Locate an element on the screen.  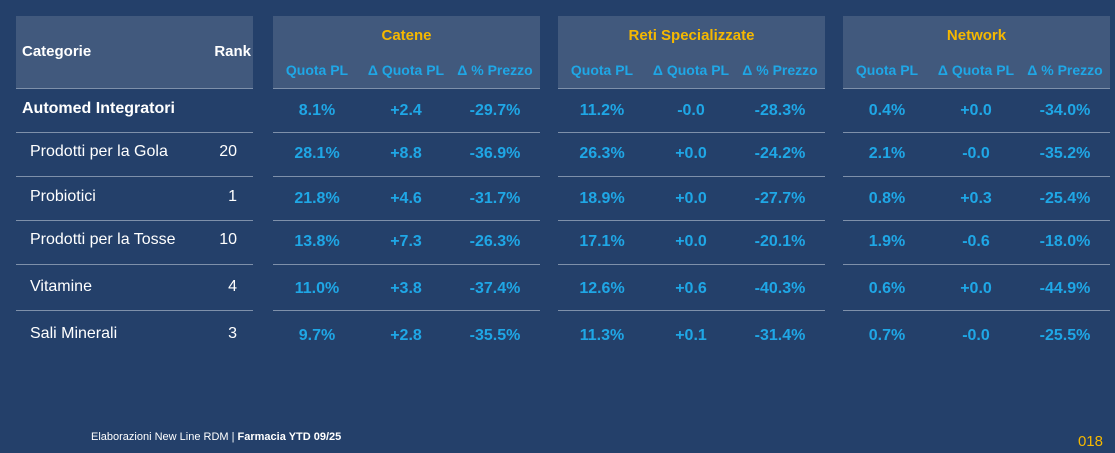
table-row: 1.9% -0.6 -18.0% is located at coordinates (976, 243).